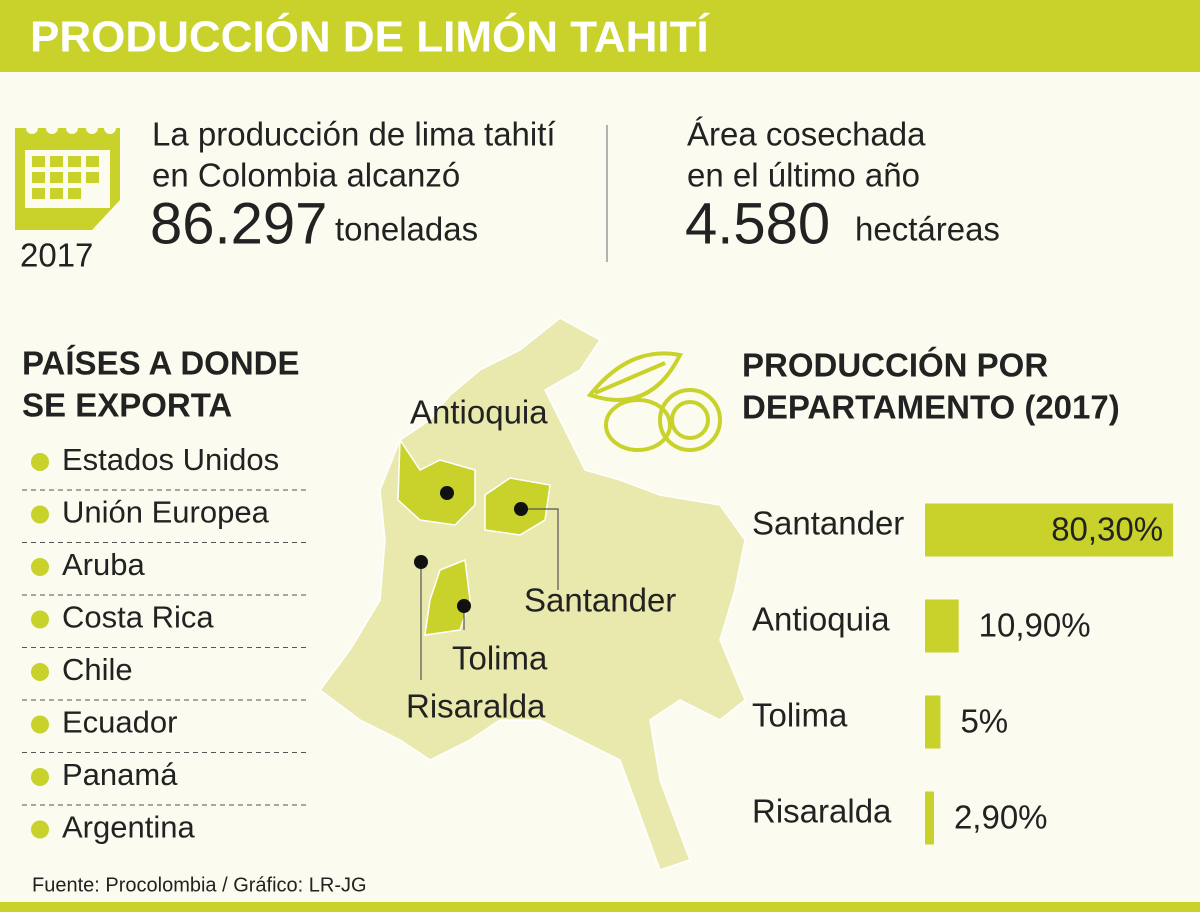  What do you see at coordinates (306, 175) in the screenshot?
I see `stat-text: en Colombia alcanzó` at bounding box center [306, 175].